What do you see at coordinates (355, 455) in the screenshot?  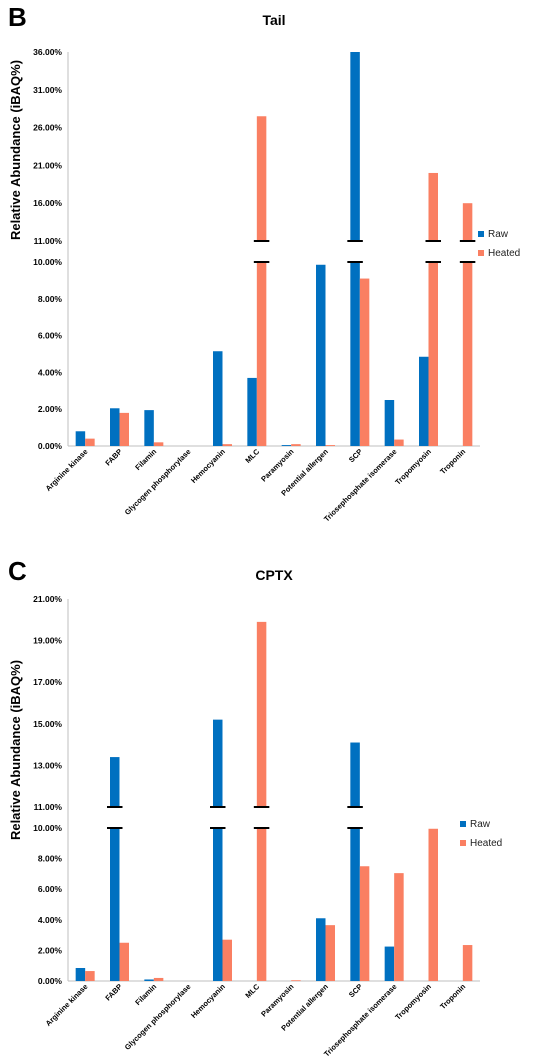 I see `x-tick-label: SCP` at bounding box center [355, 455].